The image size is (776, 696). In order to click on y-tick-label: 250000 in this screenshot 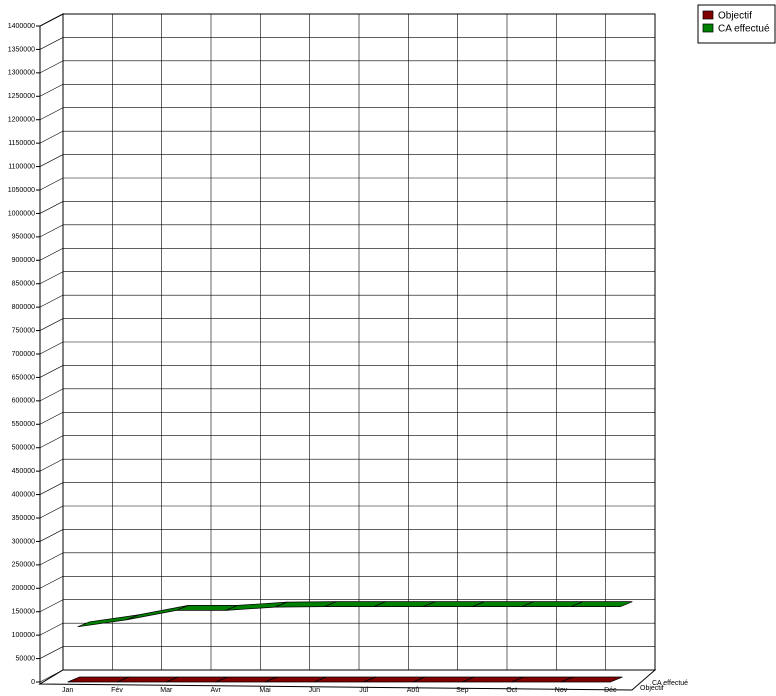, I will do `click(23, 565)`.